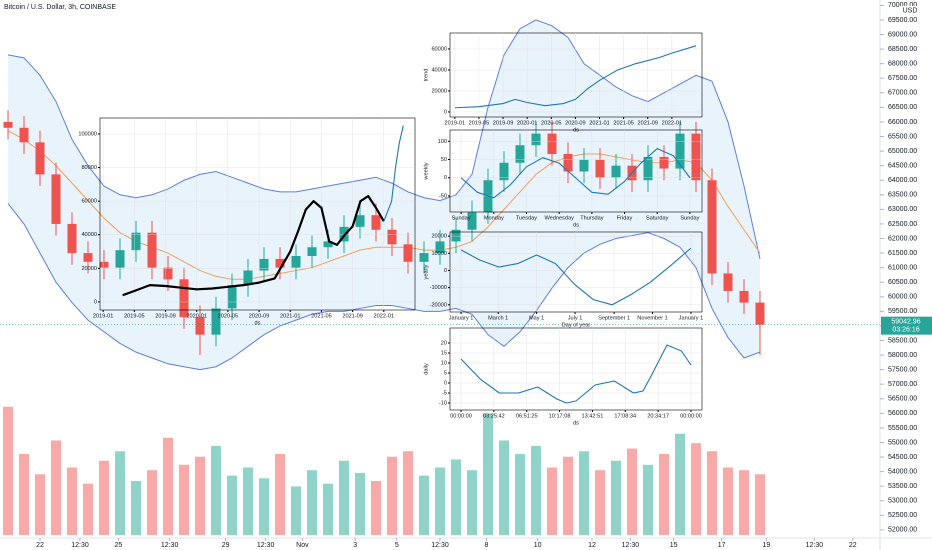 This screenshot has height=550, width=932. I want to click on price-tag-label: 59042.96, so click(905, 322).